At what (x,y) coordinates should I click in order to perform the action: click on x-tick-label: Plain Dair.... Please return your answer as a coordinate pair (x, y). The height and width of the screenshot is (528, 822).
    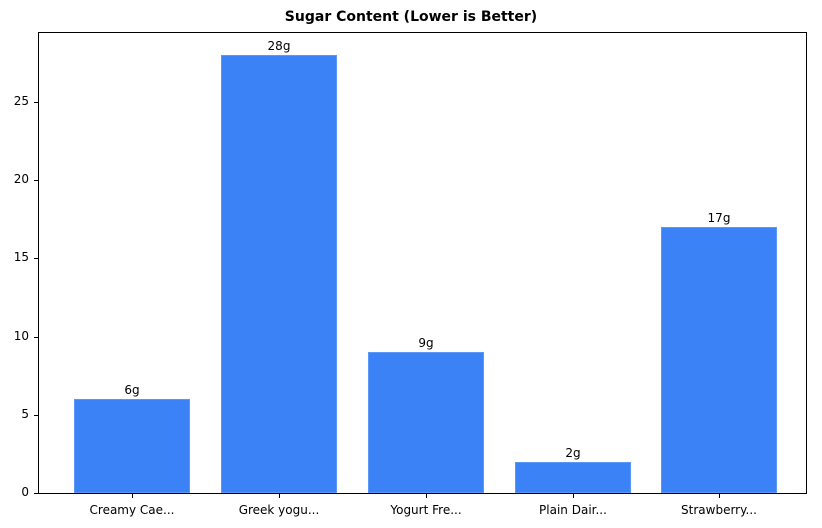
    Looking at the image, I should click on (573, 510).